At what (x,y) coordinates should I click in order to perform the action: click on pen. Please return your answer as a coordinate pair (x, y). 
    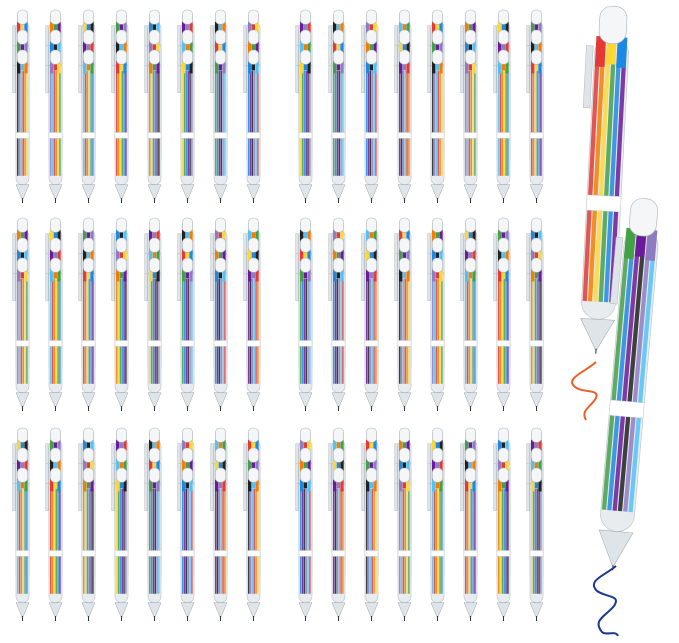
    Looking at the image, I should click on (252, 544).